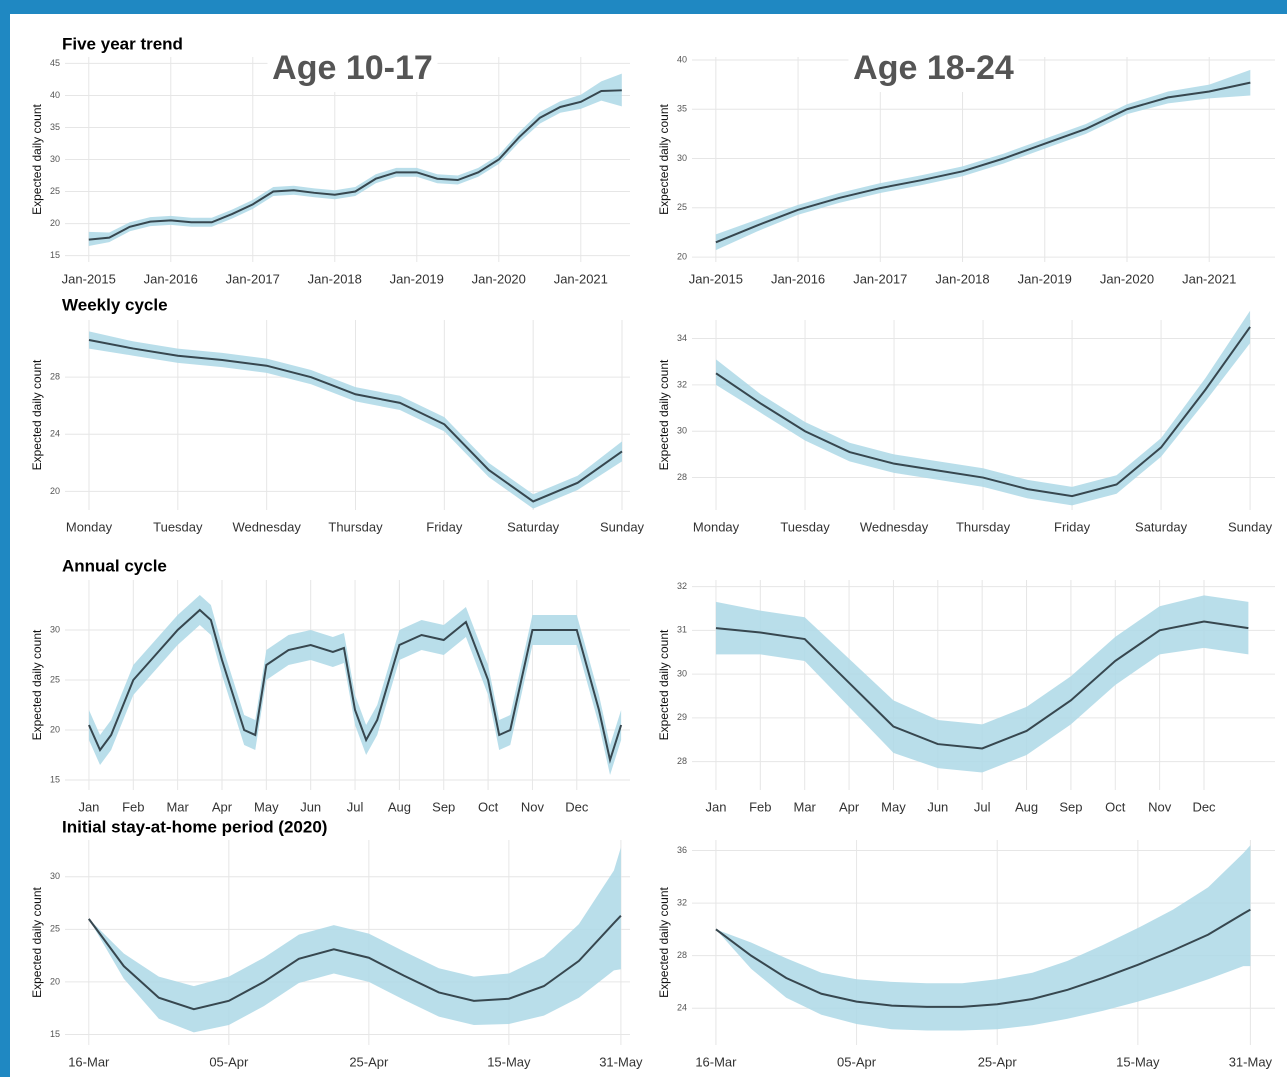  Describe the element at coordinates (1204, 806) in the screenshot. I see `x-tick-label: Dec` at that location.